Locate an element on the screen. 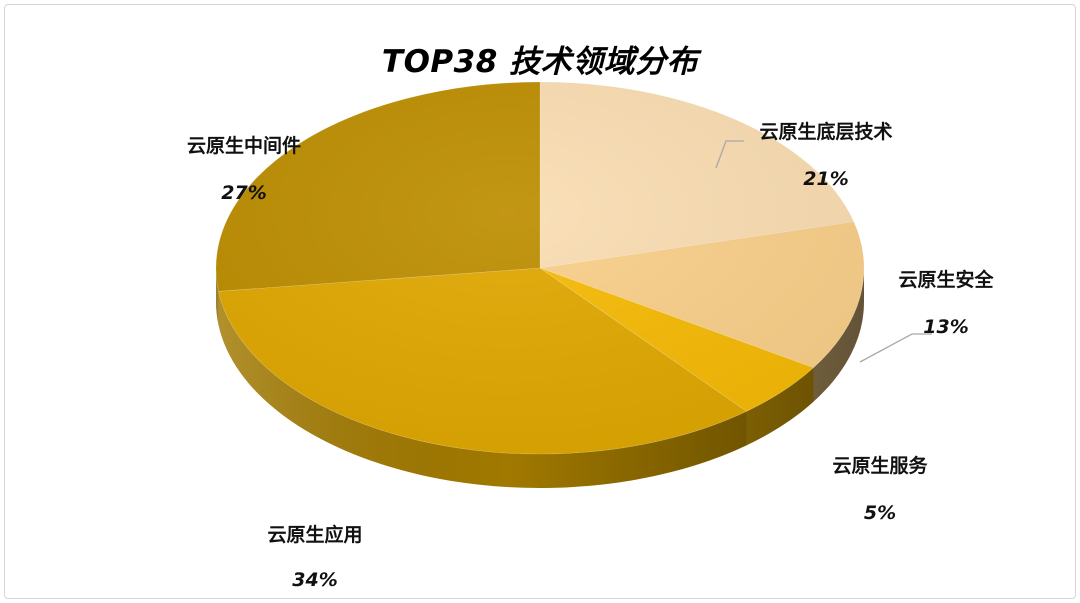 This screenshot has width=1080, height=603. slice-name-label-1: 云原生安全 is located at coordinates (946, 279).